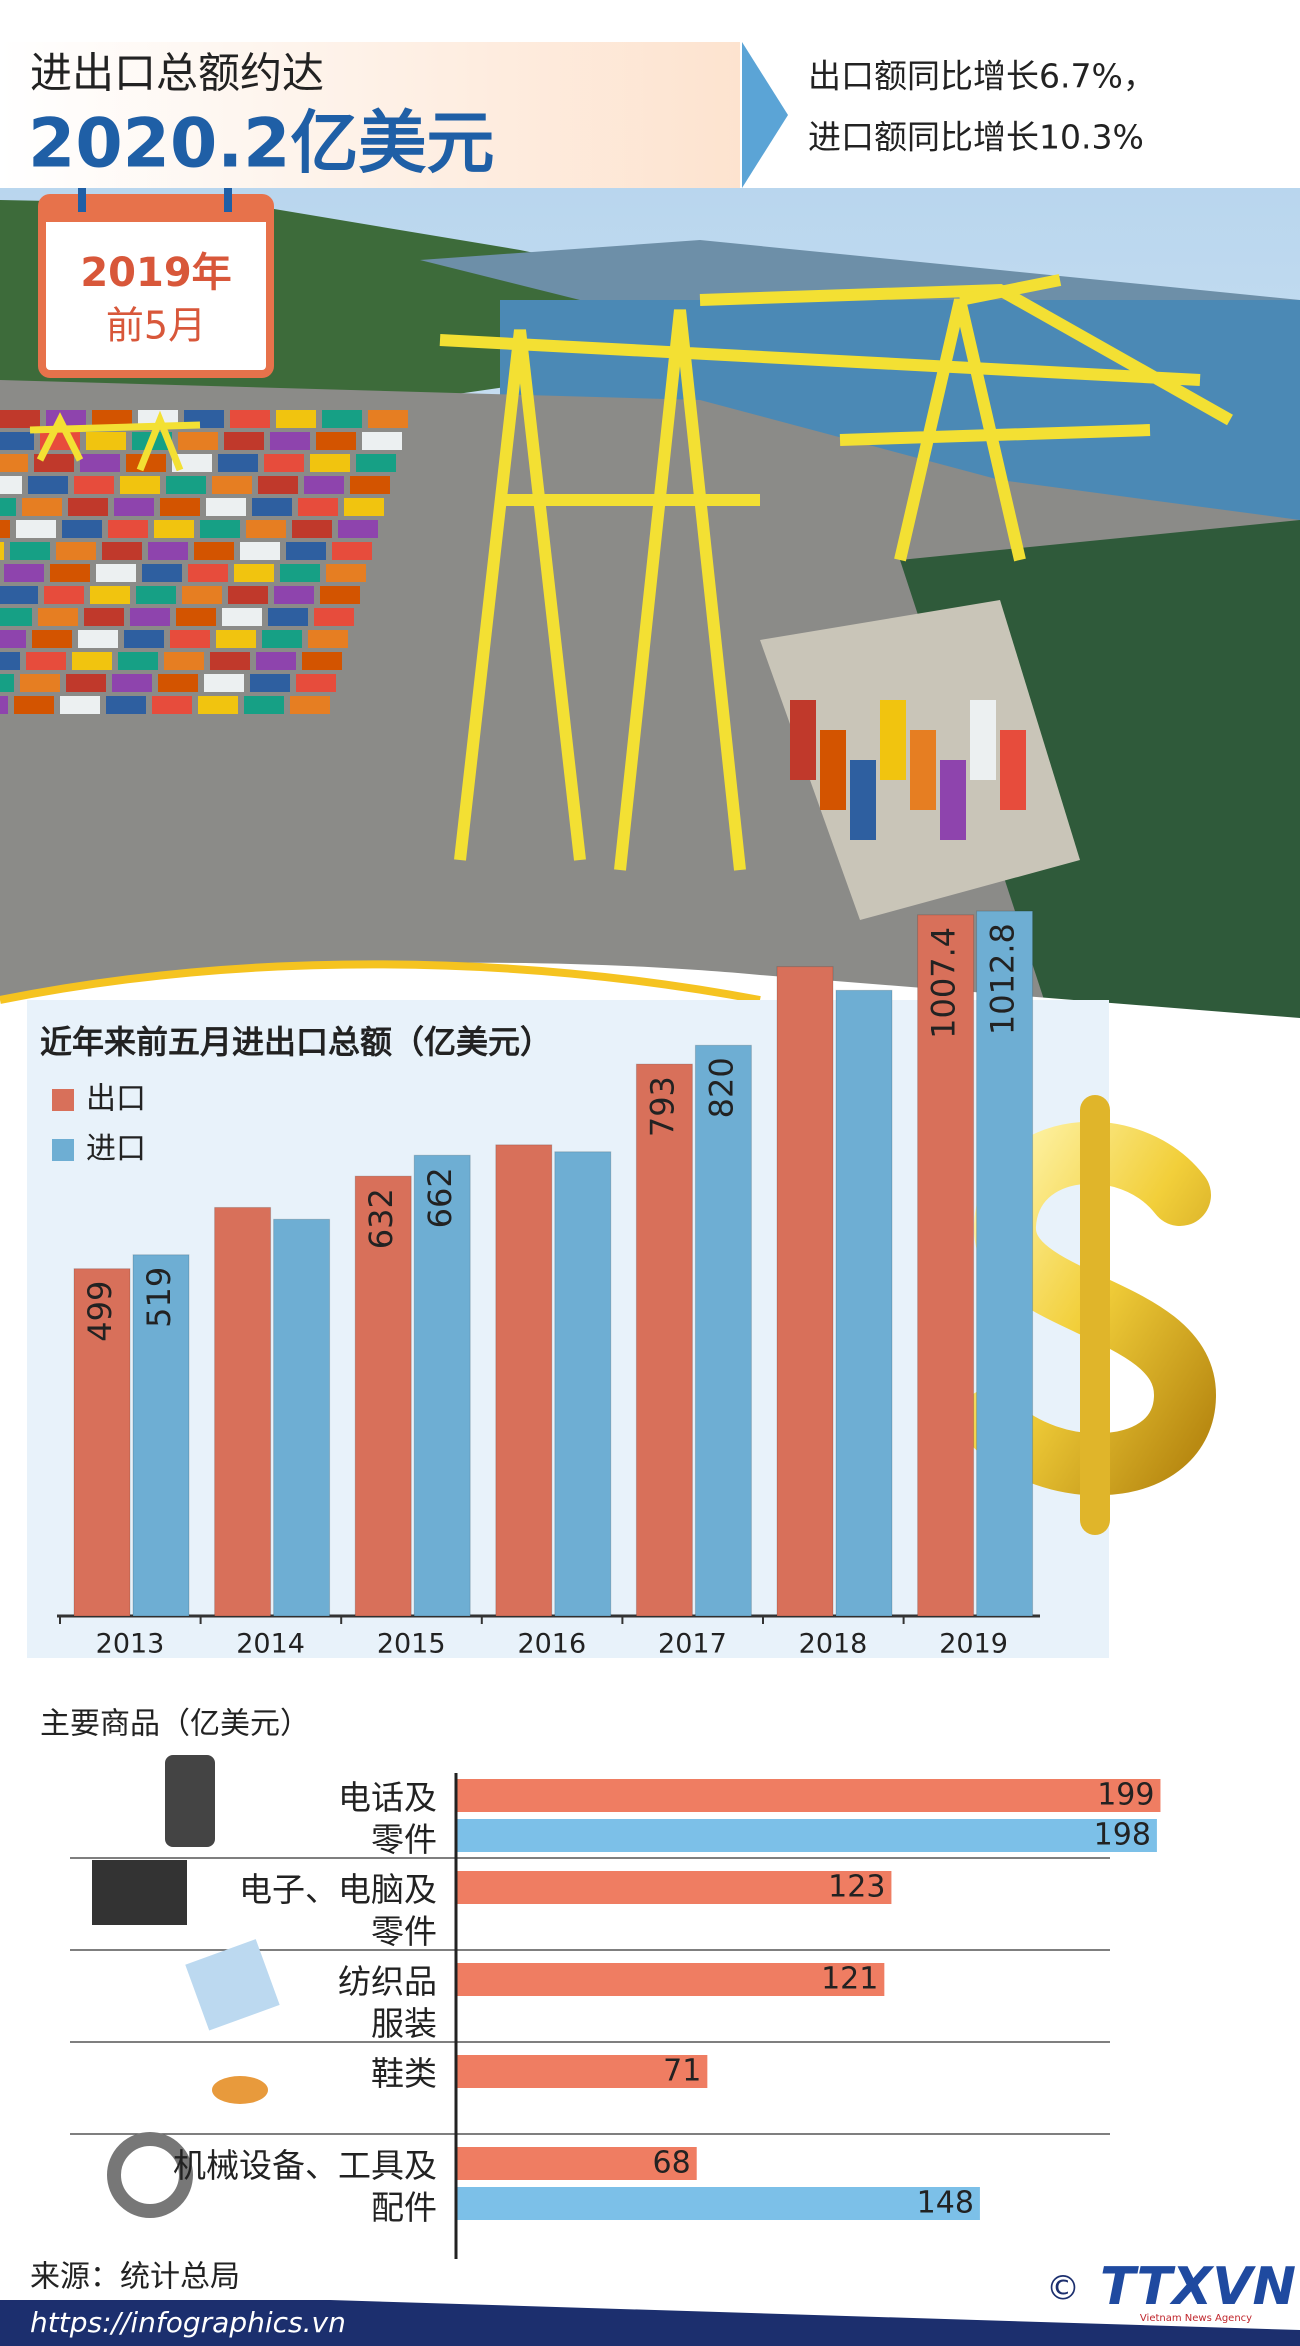  Describe the element at coordinates (721, 1087) in the screenshot. I see `value-label: 820` at that location.